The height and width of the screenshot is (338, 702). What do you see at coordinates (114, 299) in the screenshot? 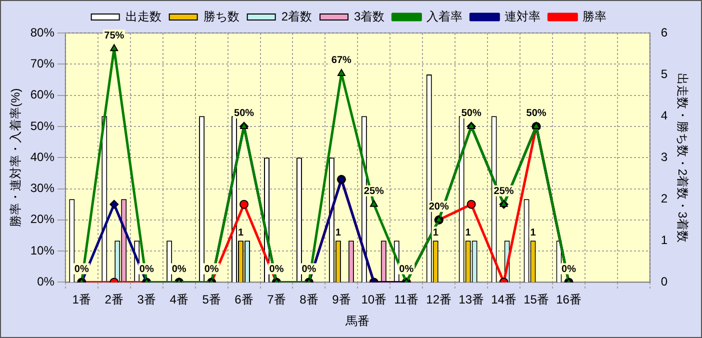
I see `x-tick-label: 2番` at bounding box center [114, 299].